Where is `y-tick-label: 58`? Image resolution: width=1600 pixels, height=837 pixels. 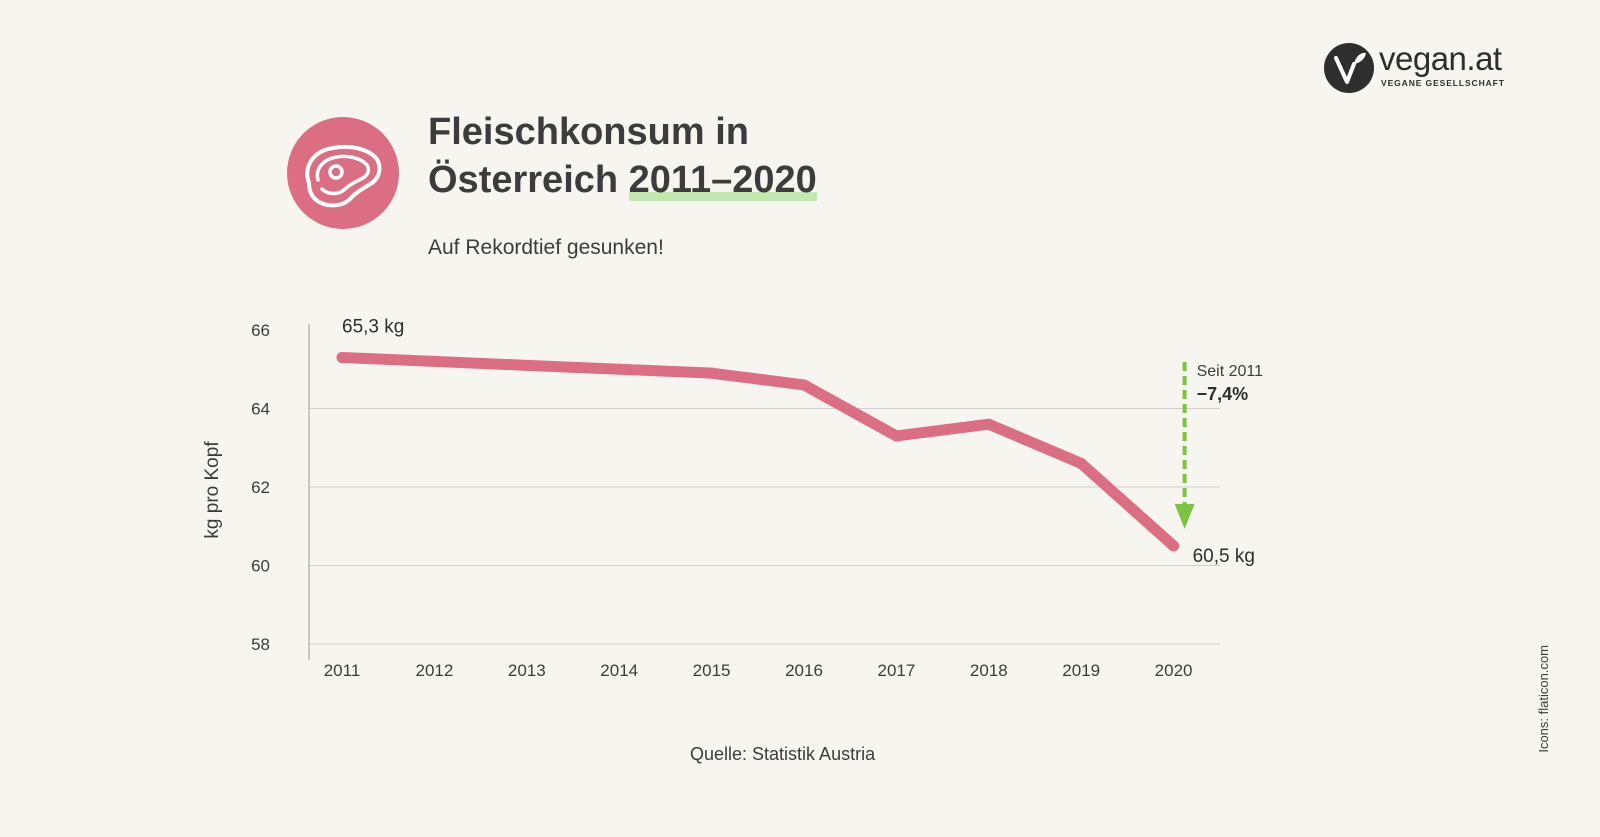
y-tick-label: 58 is located at coordinates (260, 644).